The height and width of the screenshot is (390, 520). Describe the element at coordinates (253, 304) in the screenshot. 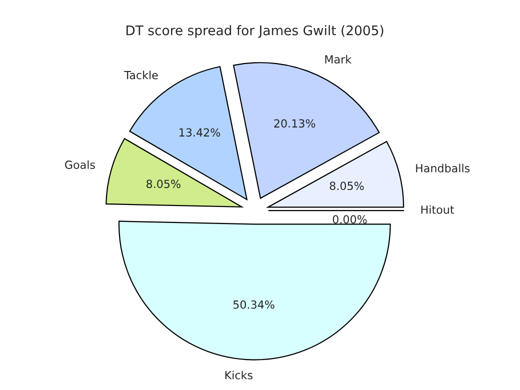

I see `data-label: 50.34%` at that location.